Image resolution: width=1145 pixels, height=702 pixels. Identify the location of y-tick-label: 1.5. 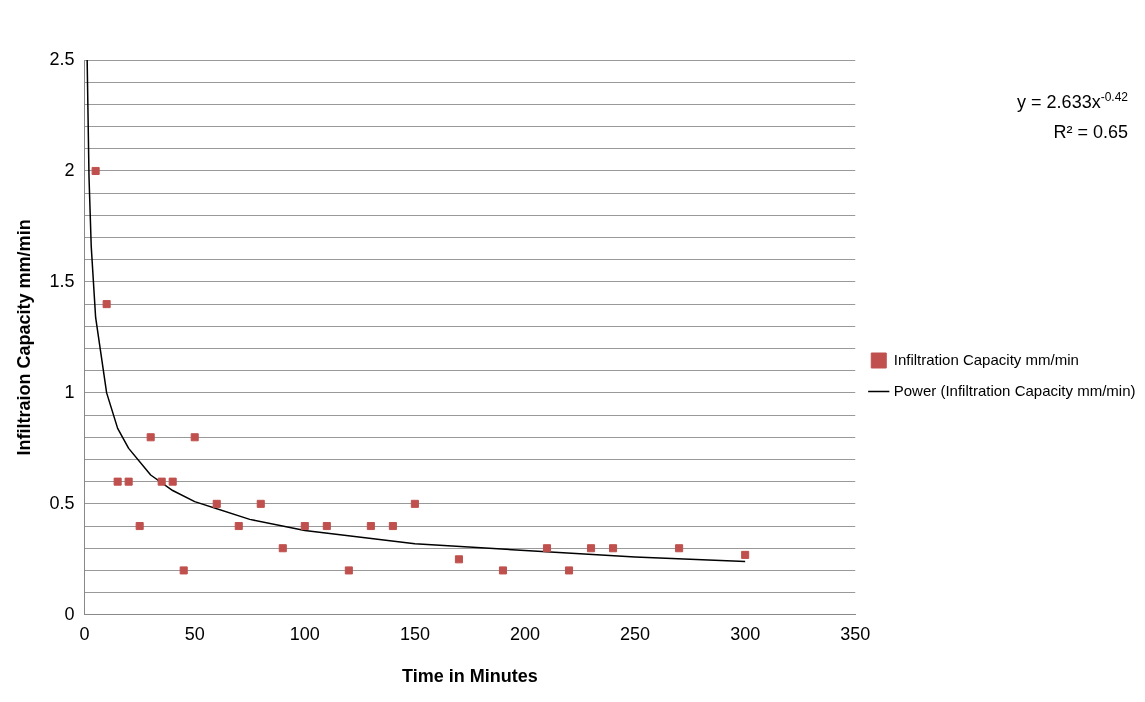
(62, 280).